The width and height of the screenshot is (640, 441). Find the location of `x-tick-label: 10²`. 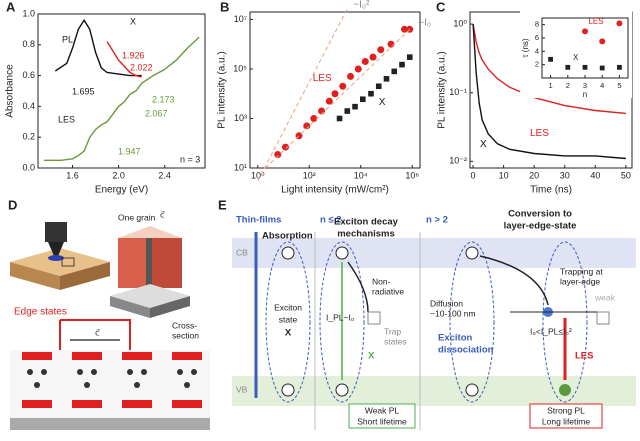

x-tick-label: 10² is located at coordinates (309, 175).